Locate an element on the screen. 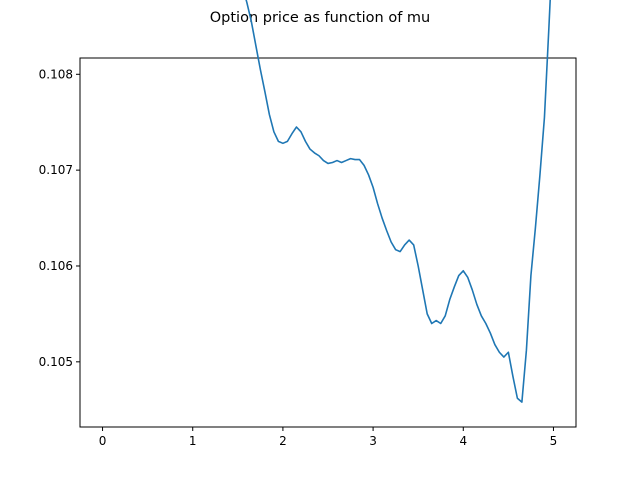 The height and width of the screenshot is (480, 640). x-tick-label: 1 is located at coordinates (193, 441).